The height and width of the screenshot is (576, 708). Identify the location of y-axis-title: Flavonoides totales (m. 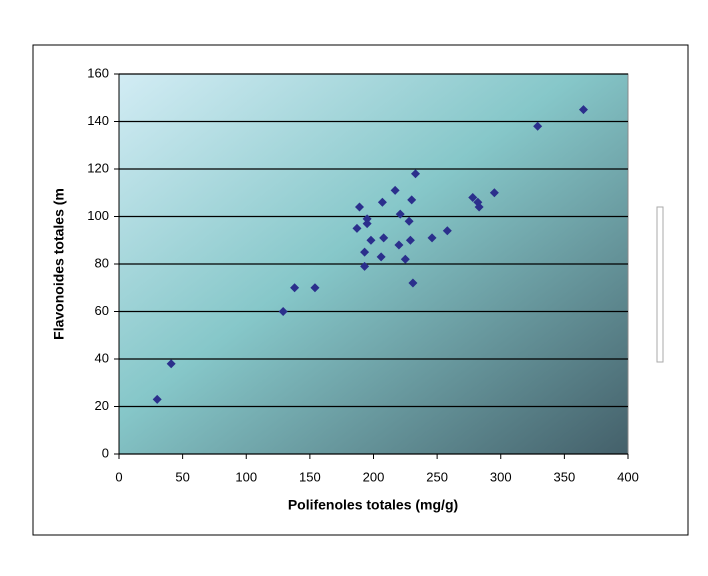
(59, 264).